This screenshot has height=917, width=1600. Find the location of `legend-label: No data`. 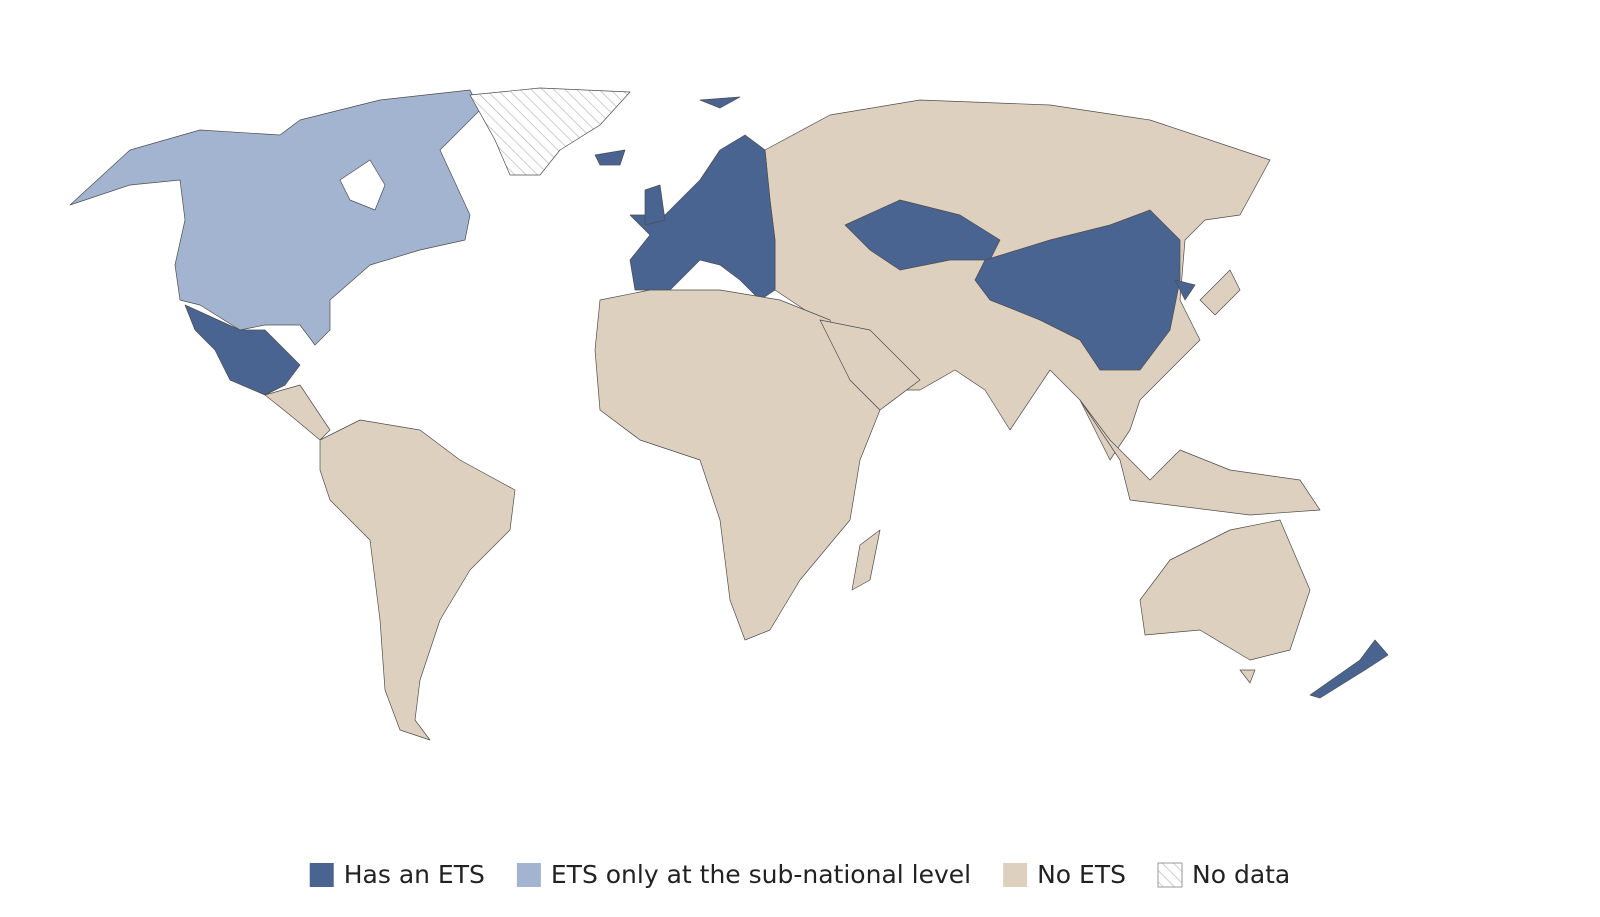

legend-label: No data is located at coordinates (1241, 874).